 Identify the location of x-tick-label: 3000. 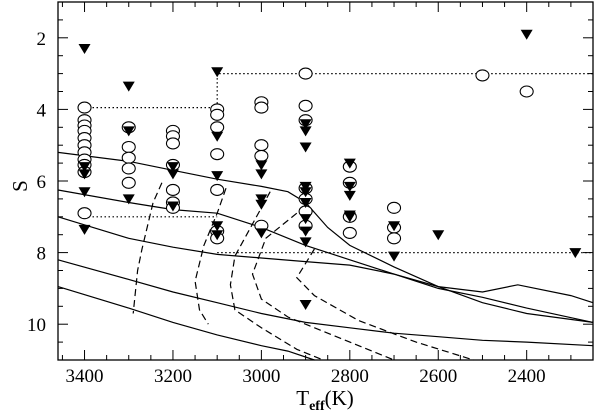
(261, 376).